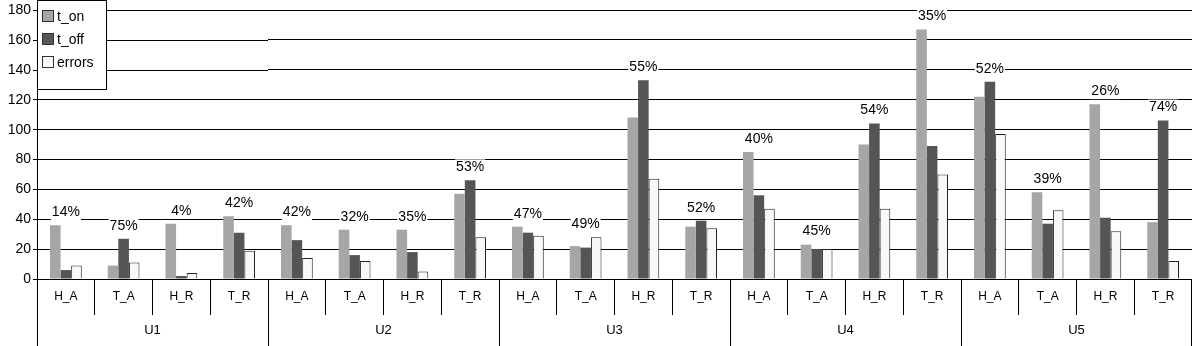  What do you see at coordinates (1076, 329) in the screenshot?
I see `x-axis-title: U5` at bounding box center [1076, 329].